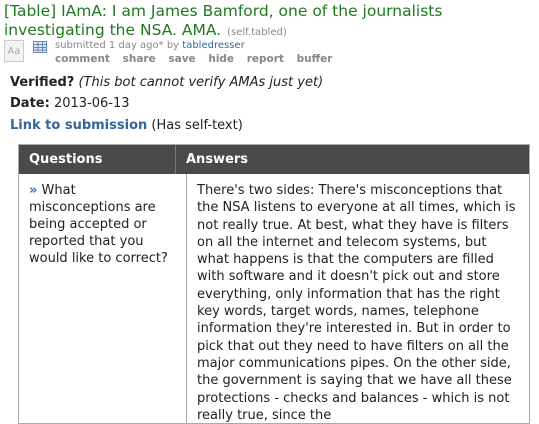 Image resolution: width=539 pixels, height=424 pixels. I want to click on date-line: Date: 2013-06-13, so click(70, 104).